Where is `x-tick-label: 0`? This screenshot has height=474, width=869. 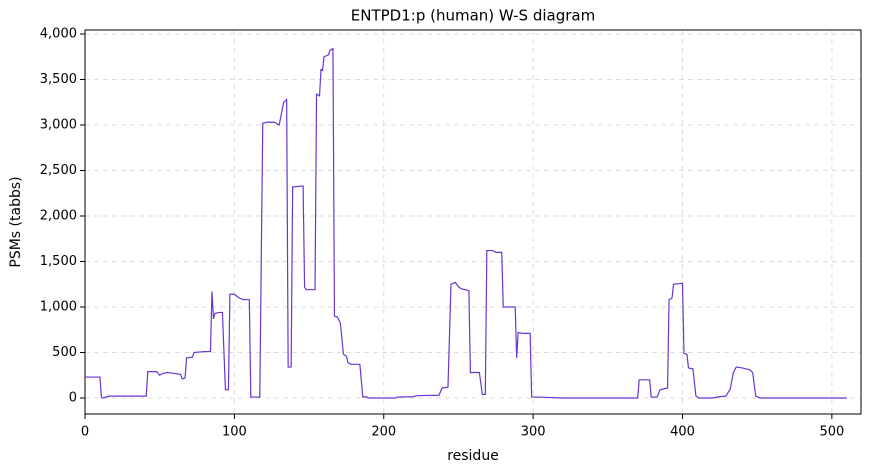
x-tick-label: 0 is located at coordinates (85, 432).